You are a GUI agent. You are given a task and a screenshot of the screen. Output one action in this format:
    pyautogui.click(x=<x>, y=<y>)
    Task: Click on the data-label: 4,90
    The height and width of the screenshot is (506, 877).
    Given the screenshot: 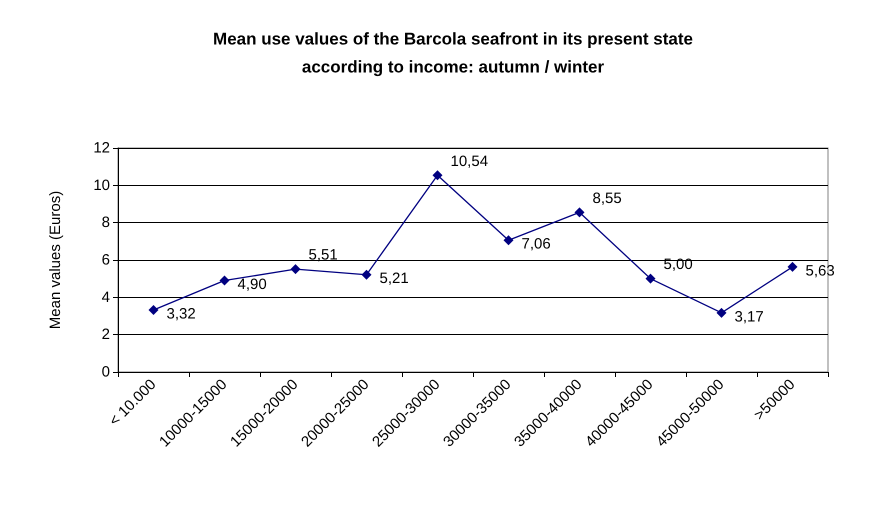 What is the action you would take?
    pyautogui.click(x=252, y=285)
    